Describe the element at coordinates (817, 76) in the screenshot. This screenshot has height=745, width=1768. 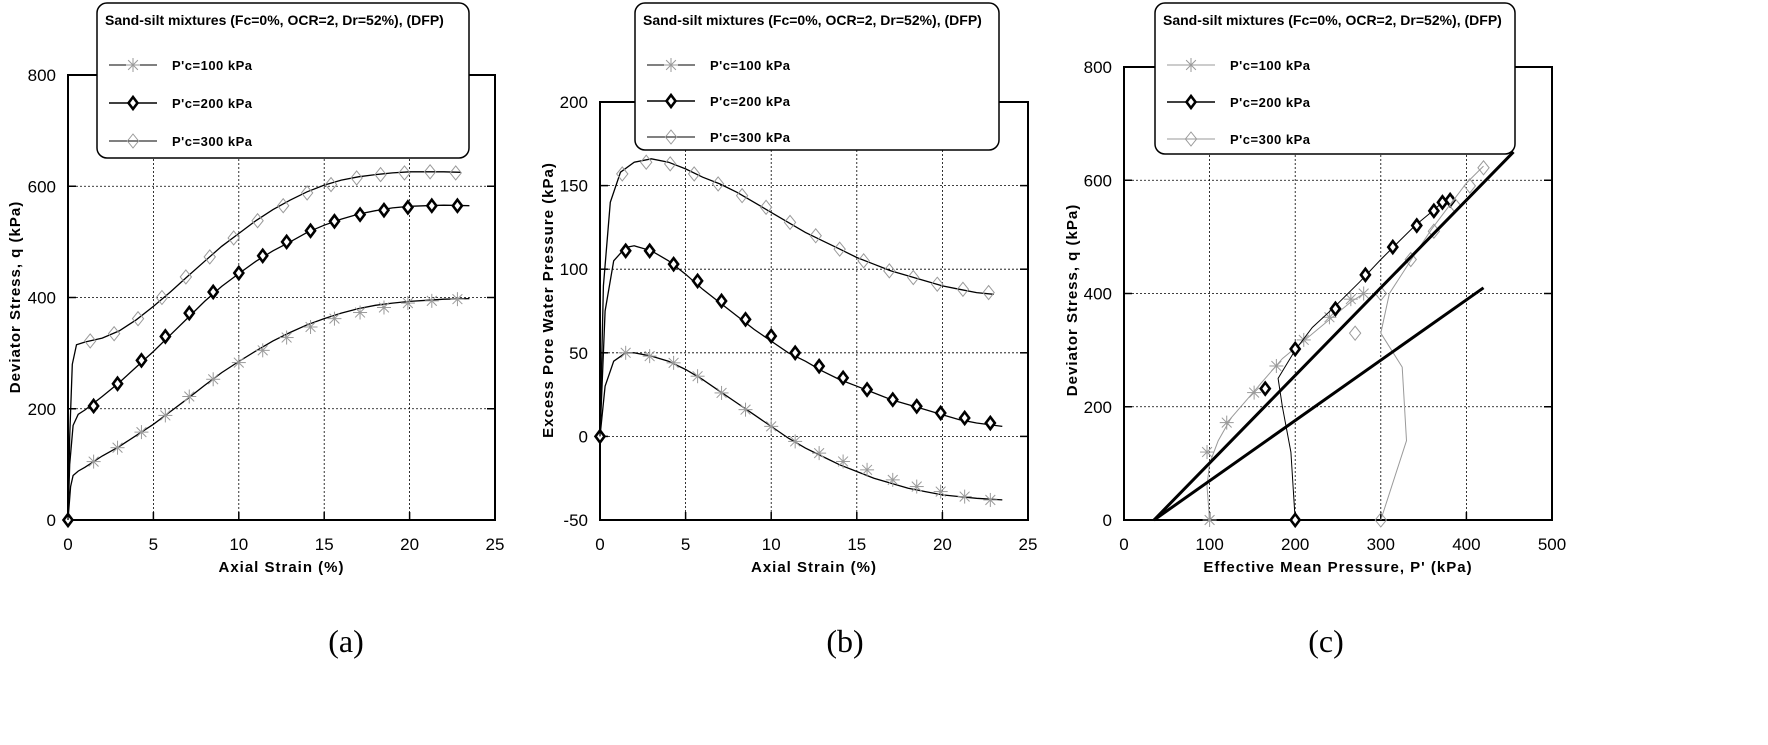
I see `legend-box` at that location.